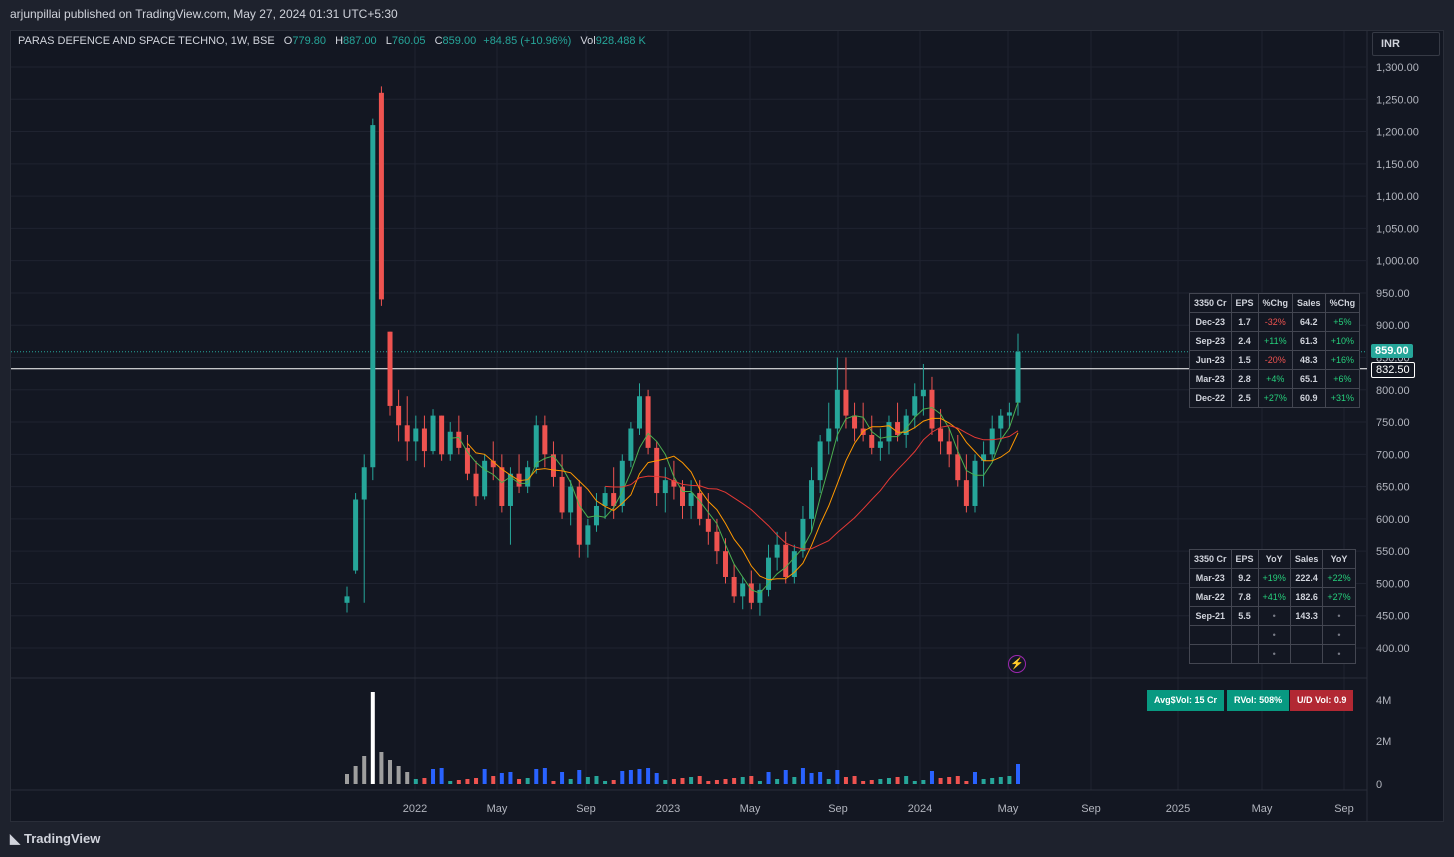 This screenshot has height=857, width=1454. What do you see at coordinates (1210, 597) in the screenshot?
I see `period-cell: Mar-22` at bounding box center [1210, 597].